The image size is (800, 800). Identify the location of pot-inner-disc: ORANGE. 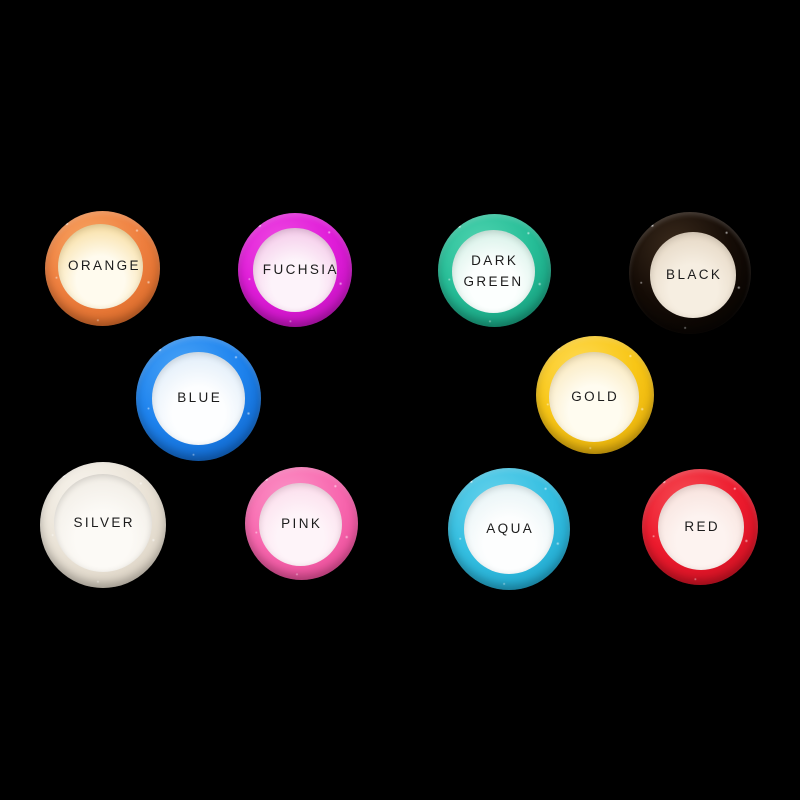
(100, 266).